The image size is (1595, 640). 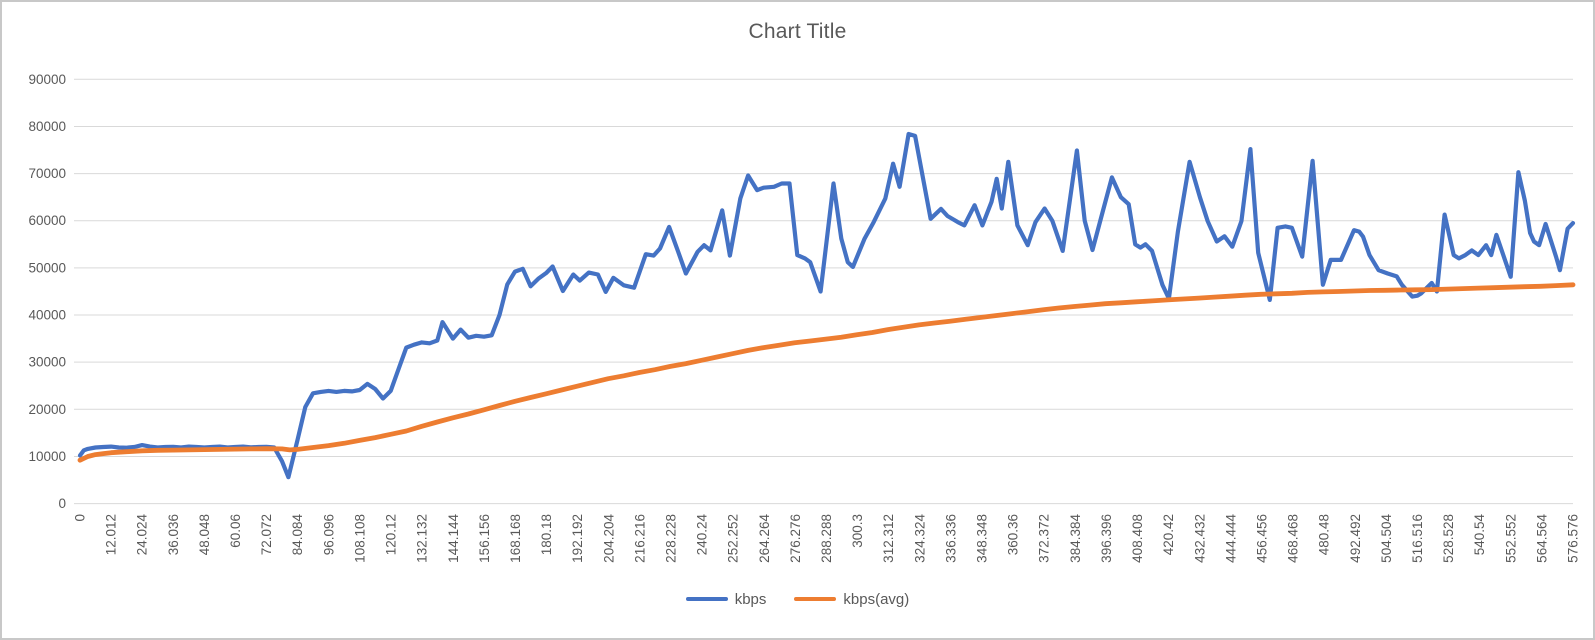 I want to click on y-tick-label: 70000, so click(x=47, y=173).